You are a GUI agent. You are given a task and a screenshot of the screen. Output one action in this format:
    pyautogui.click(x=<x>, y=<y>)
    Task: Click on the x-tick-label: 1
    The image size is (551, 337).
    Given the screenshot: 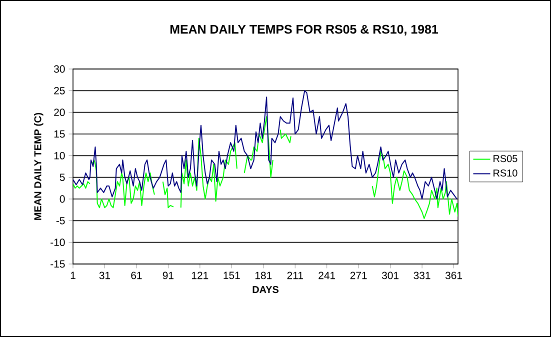 What is the action you would take?
    pyautogui.click(x=73, y=275)
    